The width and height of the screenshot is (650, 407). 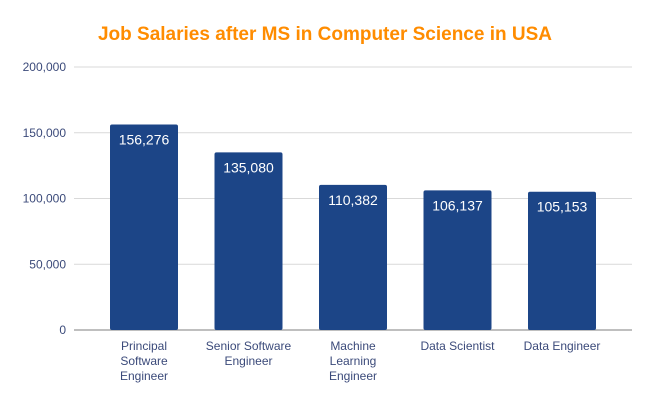 What do you see at coordinates (144, 139) in the screenshot?
I see `data-label: 156,276` at bounding box center [144, 139].